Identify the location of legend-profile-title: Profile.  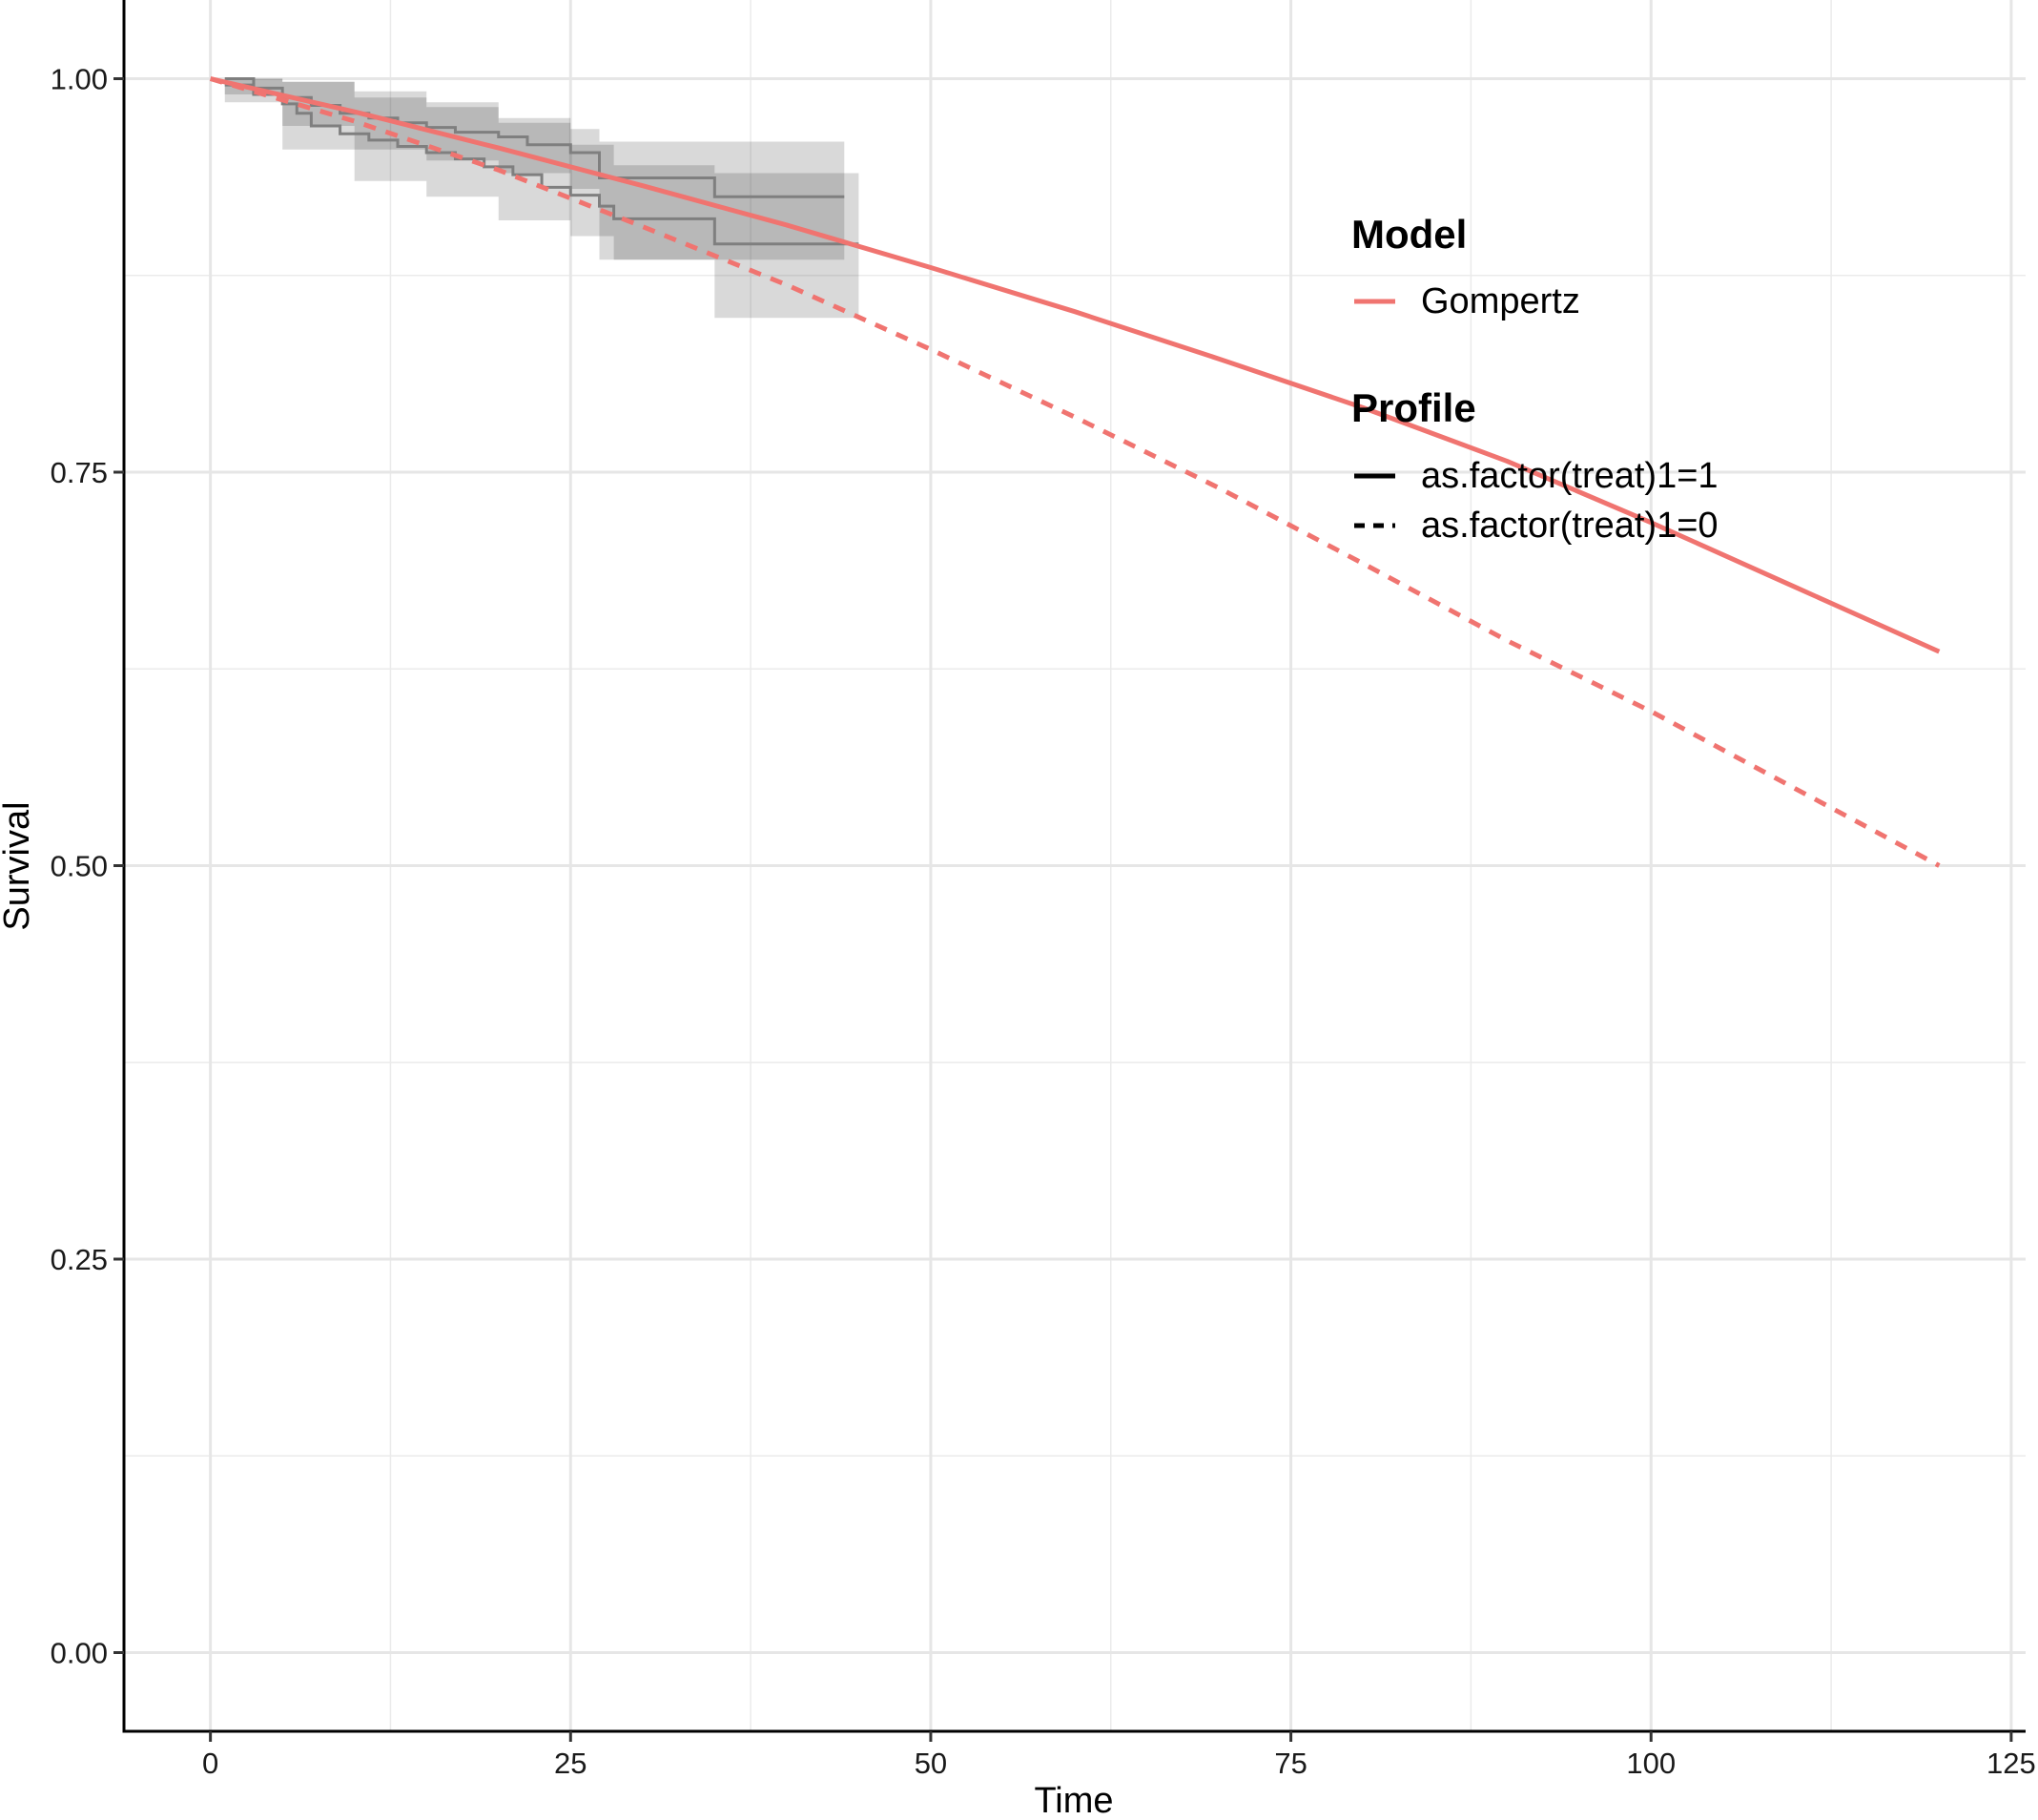
(1413, 407).